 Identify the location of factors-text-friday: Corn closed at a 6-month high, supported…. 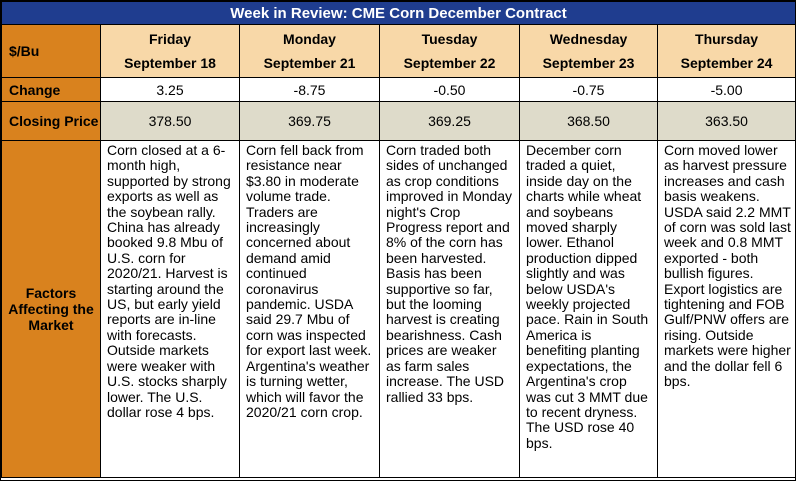
(170, 309).